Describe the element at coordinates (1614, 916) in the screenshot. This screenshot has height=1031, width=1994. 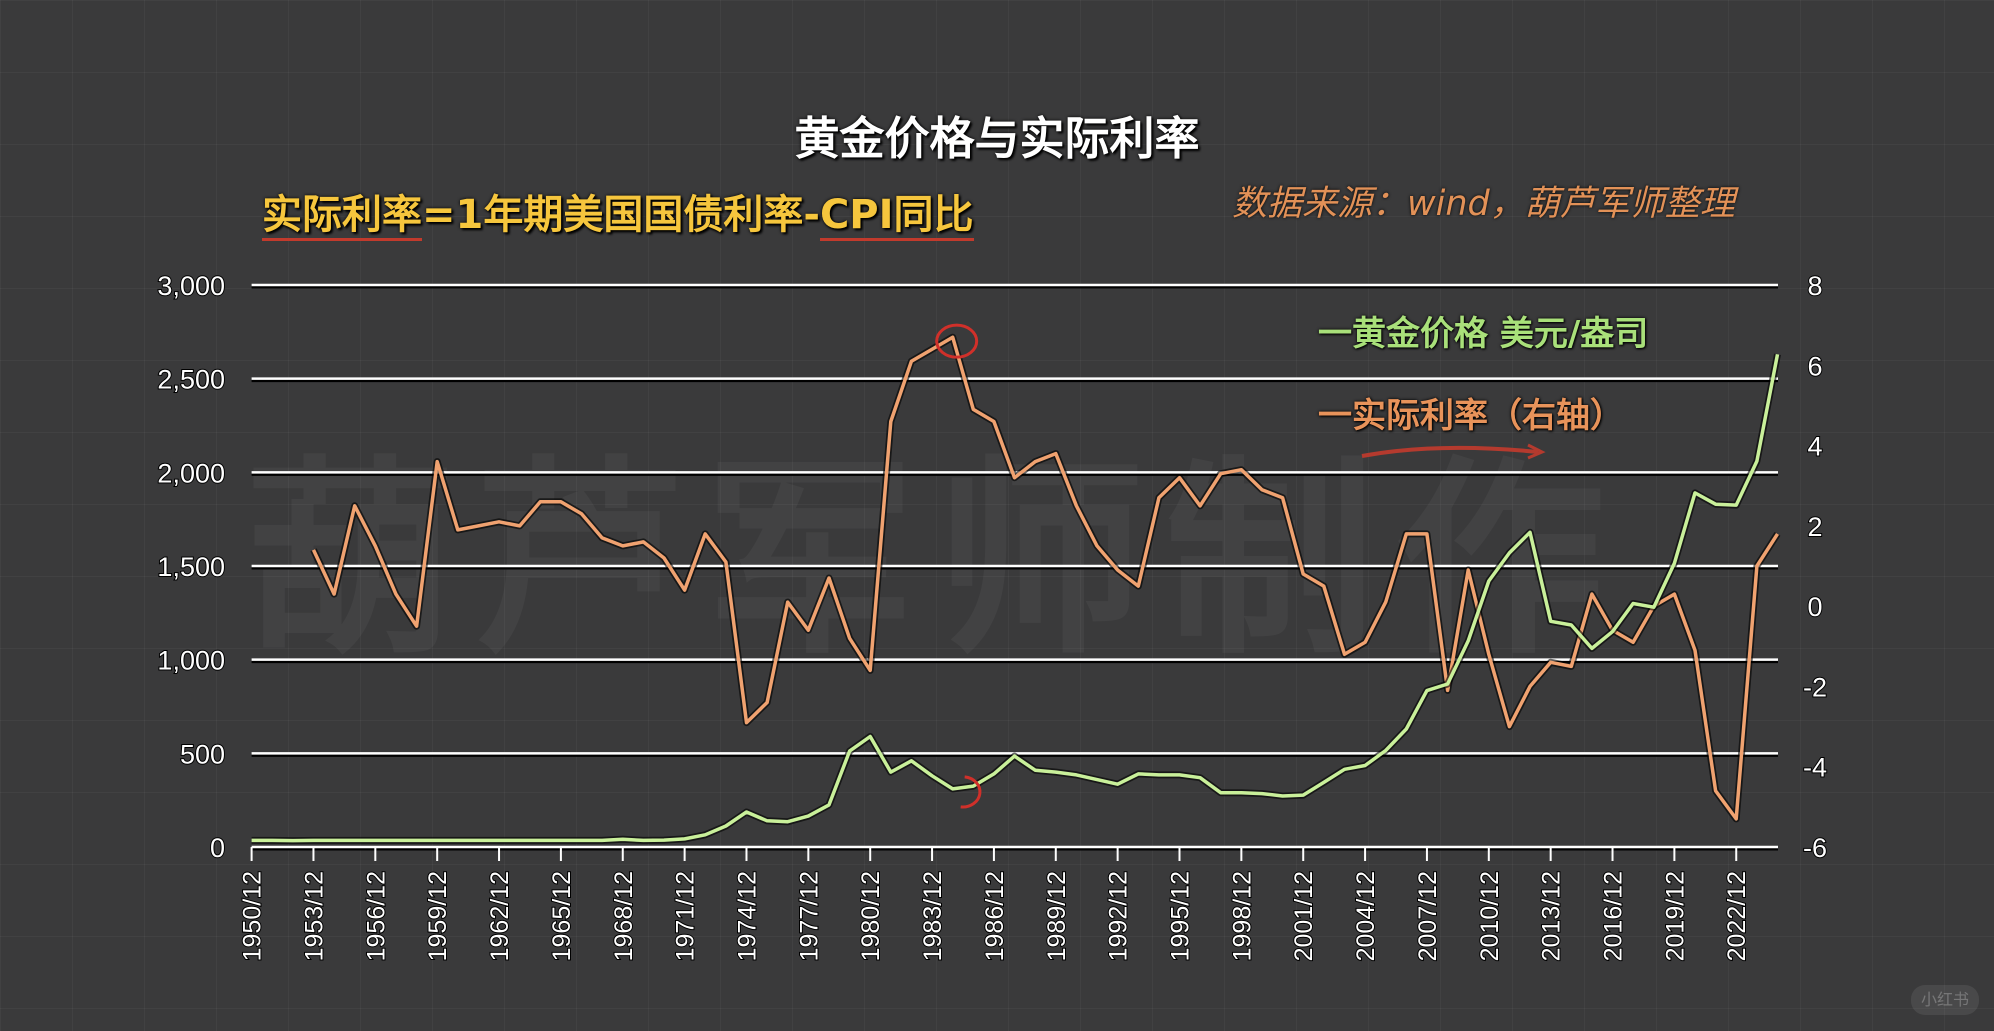
I see `x-axis-tick-label: 2016/12` at that location.